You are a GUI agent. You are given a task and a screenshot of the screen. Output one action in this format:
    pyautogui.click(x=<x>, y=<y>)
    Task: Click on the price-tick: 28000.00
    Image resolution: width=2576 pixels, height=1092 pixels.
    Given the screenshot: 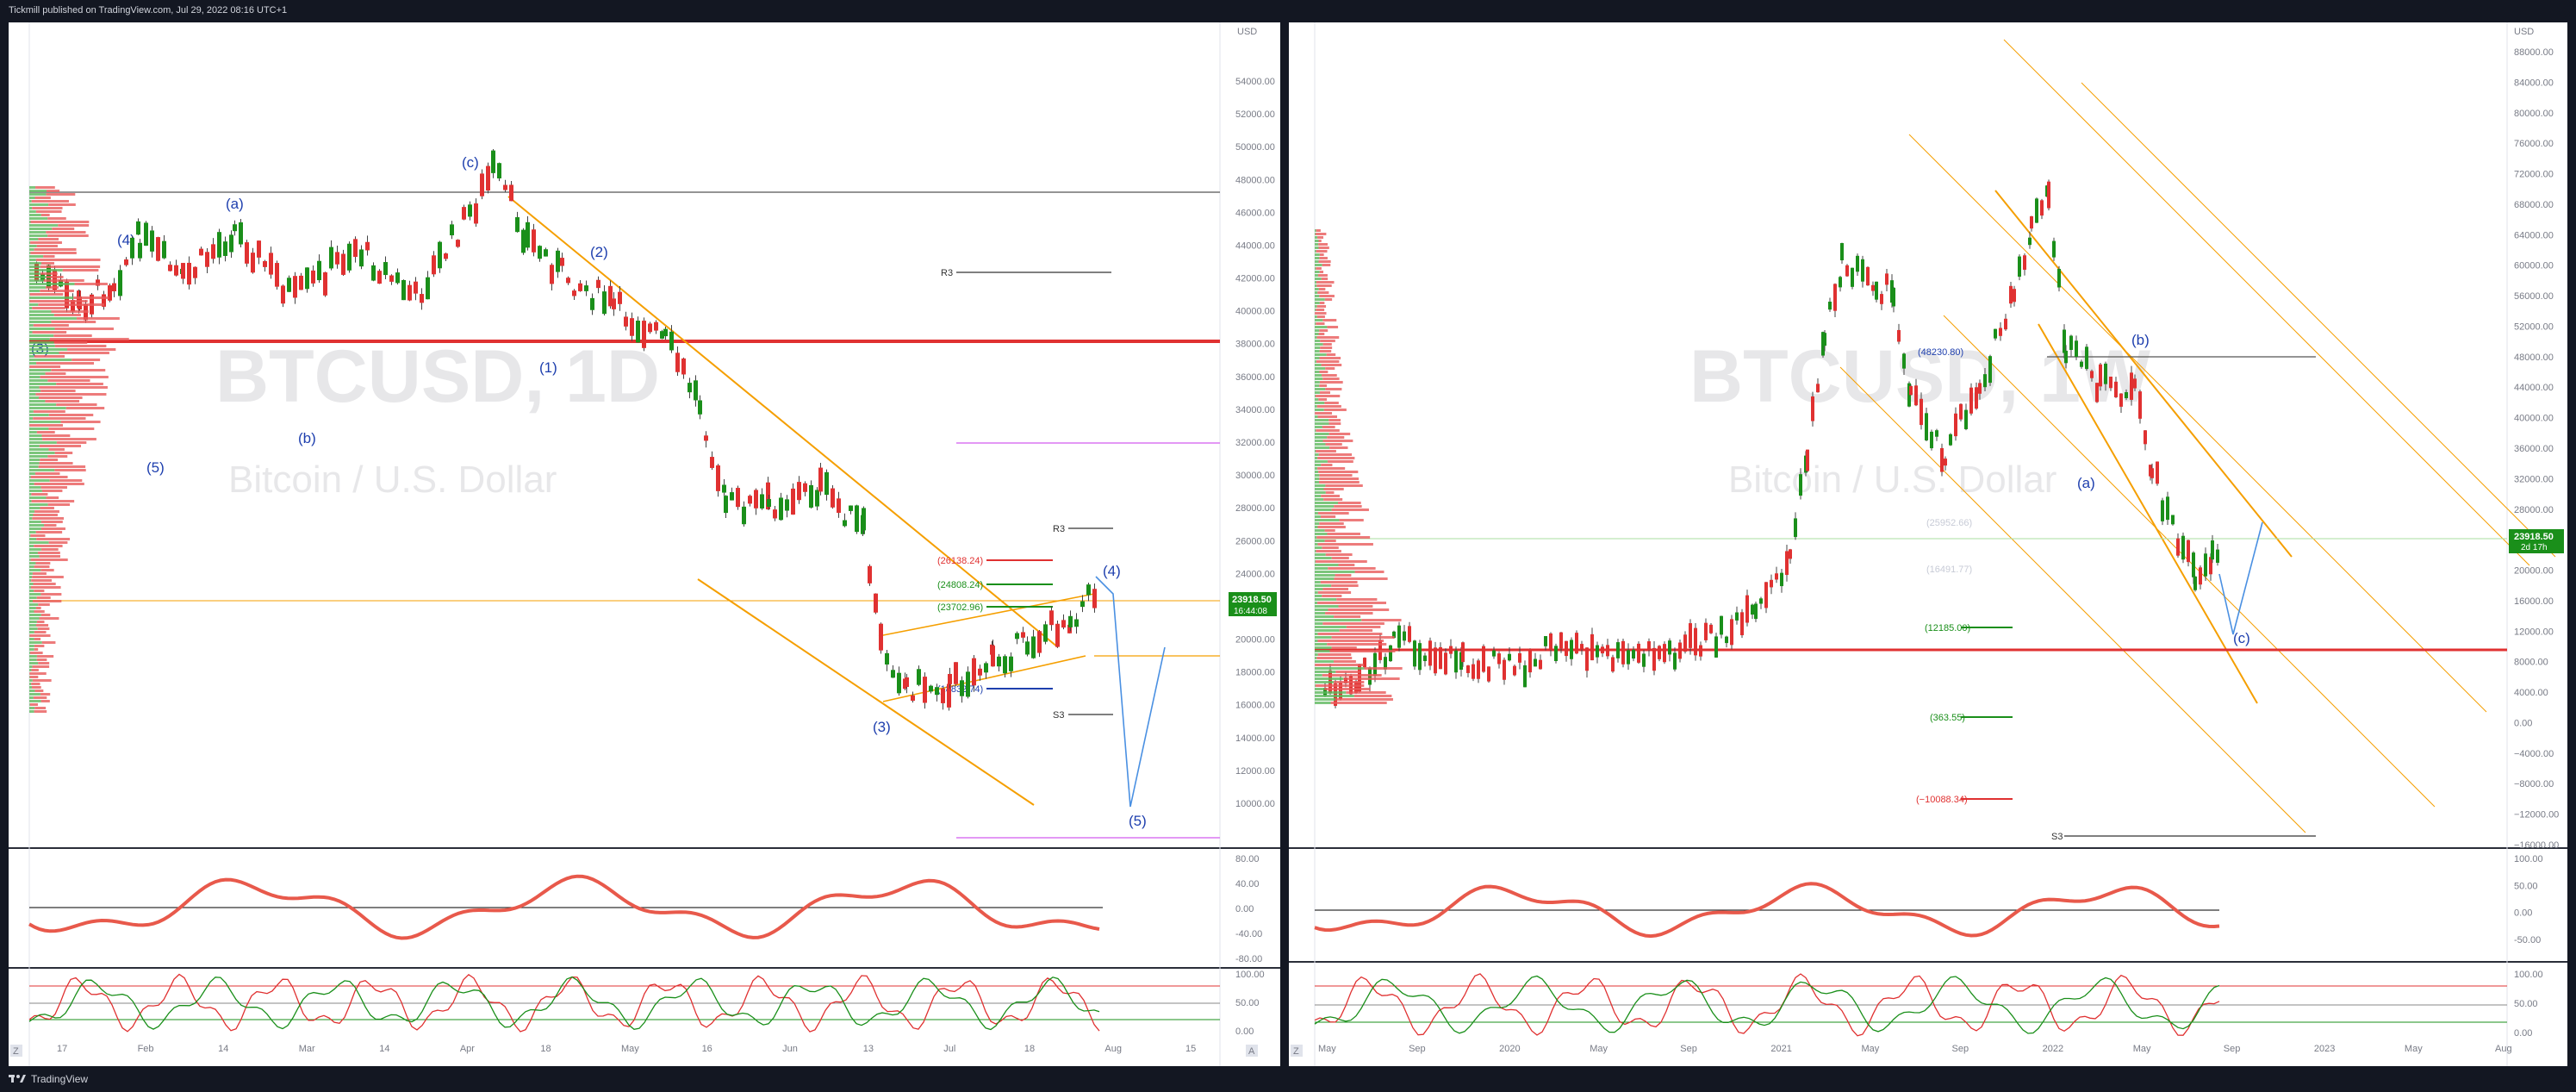 What is the action you would take?
    pyautogui.click(x=2534, y=510)
    